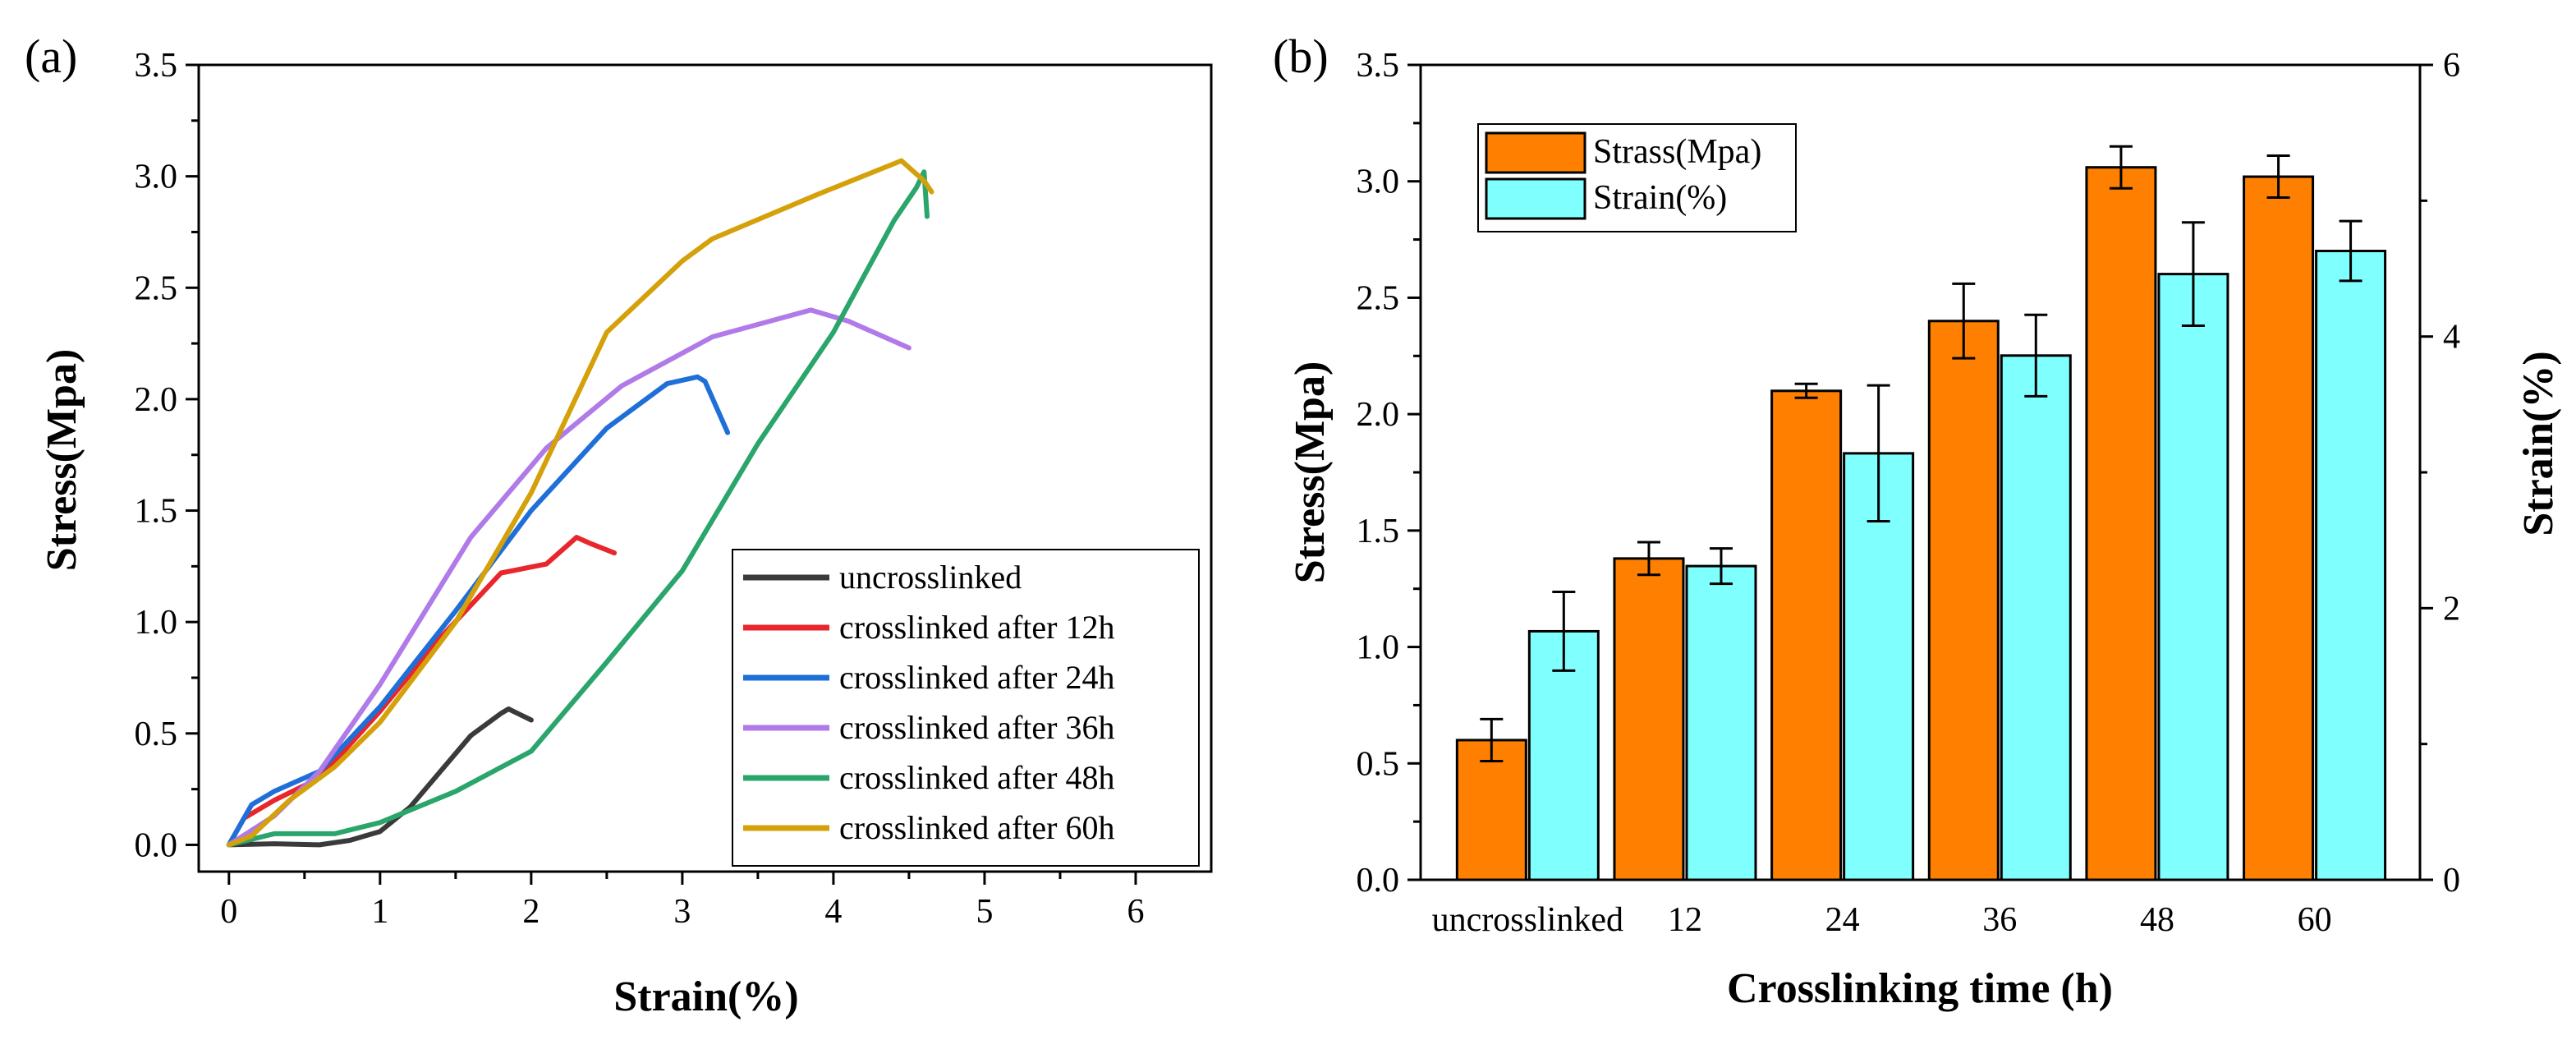  I want to click on panel-a-x-tick-label: 2, so click(531, 912).